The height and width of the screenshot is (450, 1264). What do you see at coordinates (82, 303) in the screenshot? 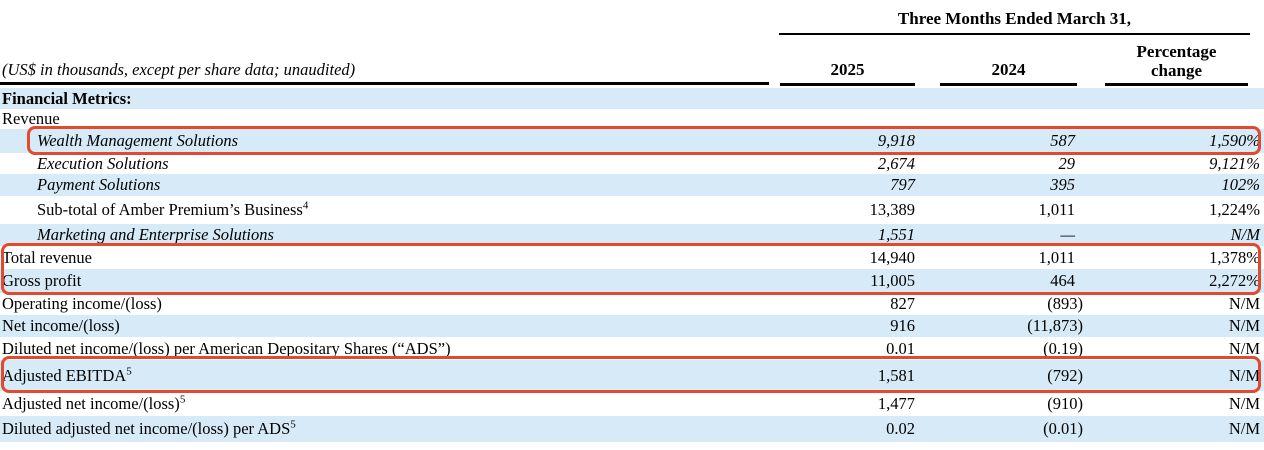
I see `row-label: Operating income/(loss)` at bounding box center [82, 303].